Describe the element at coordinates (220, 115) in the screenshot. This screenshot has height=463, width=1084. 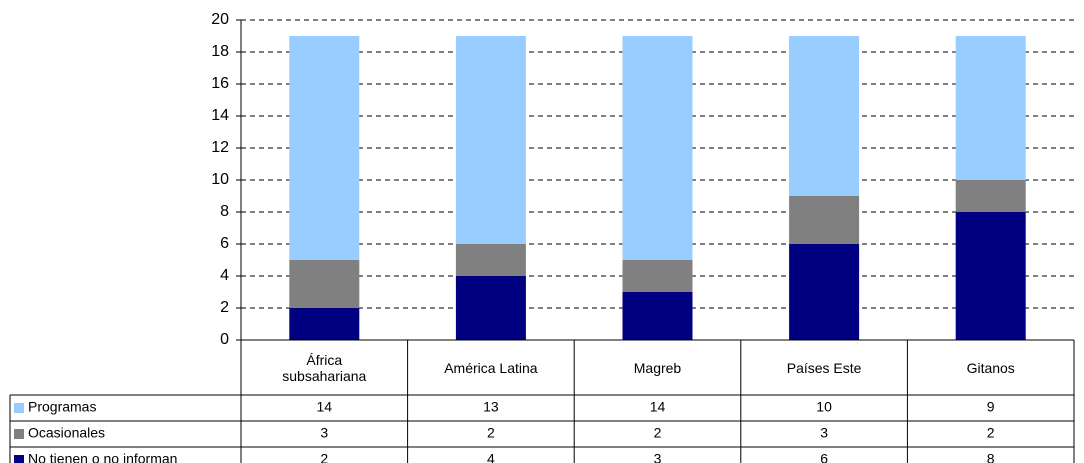
I see `y-tick-label: 14` at that location.